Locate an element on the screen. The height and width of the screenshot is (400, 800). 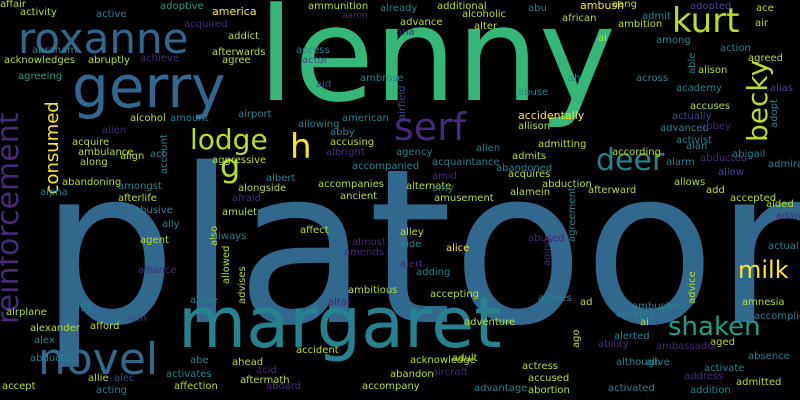
cloud-word: ambushed is located at coordinates (658, 306).